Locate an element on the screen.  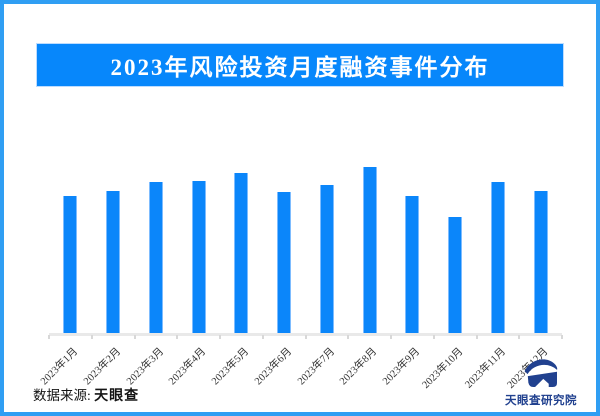
bar-2023年11月 is located at coordinates (497, 257).